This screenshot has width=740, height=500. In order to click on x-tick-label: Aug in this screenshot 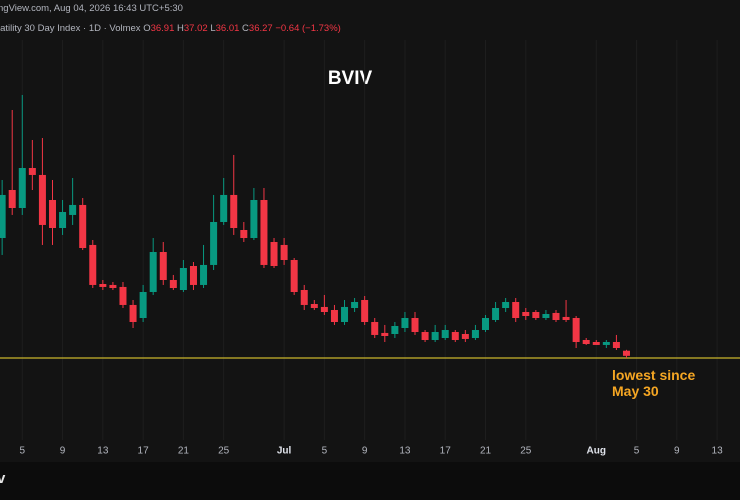, I will do `click(596, 451)`.